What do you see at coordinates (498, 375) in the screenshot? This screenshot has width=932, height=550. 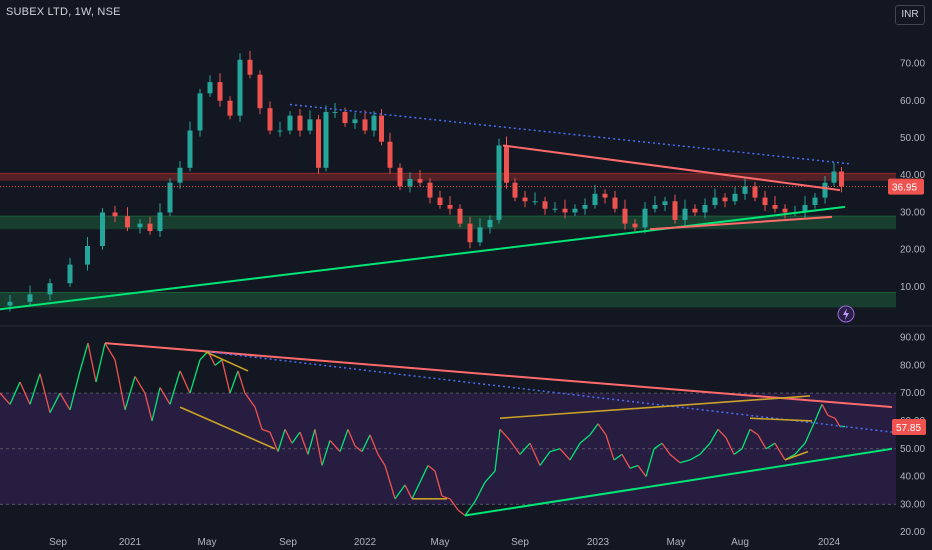 I see `rsi-trendline-rsi-resistance` at bounding box center [498, 375].